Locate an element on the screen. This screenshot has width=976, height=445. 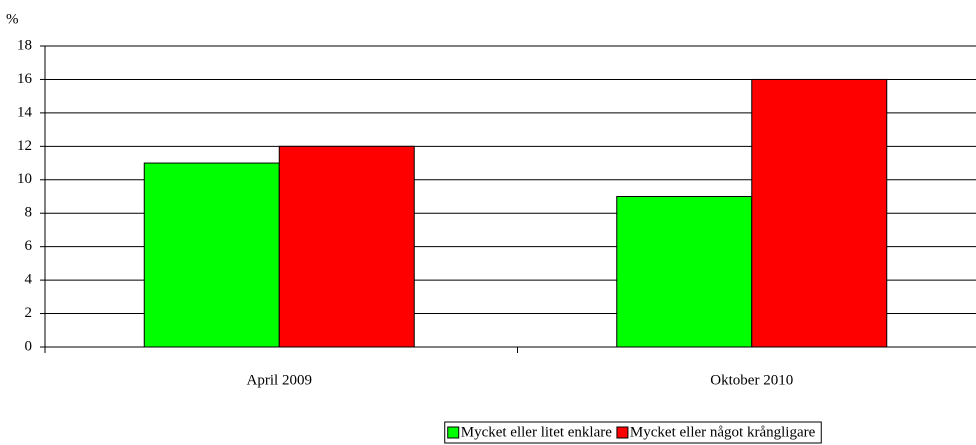
y-tick-label: 6 is located at coordinates (29, 246).